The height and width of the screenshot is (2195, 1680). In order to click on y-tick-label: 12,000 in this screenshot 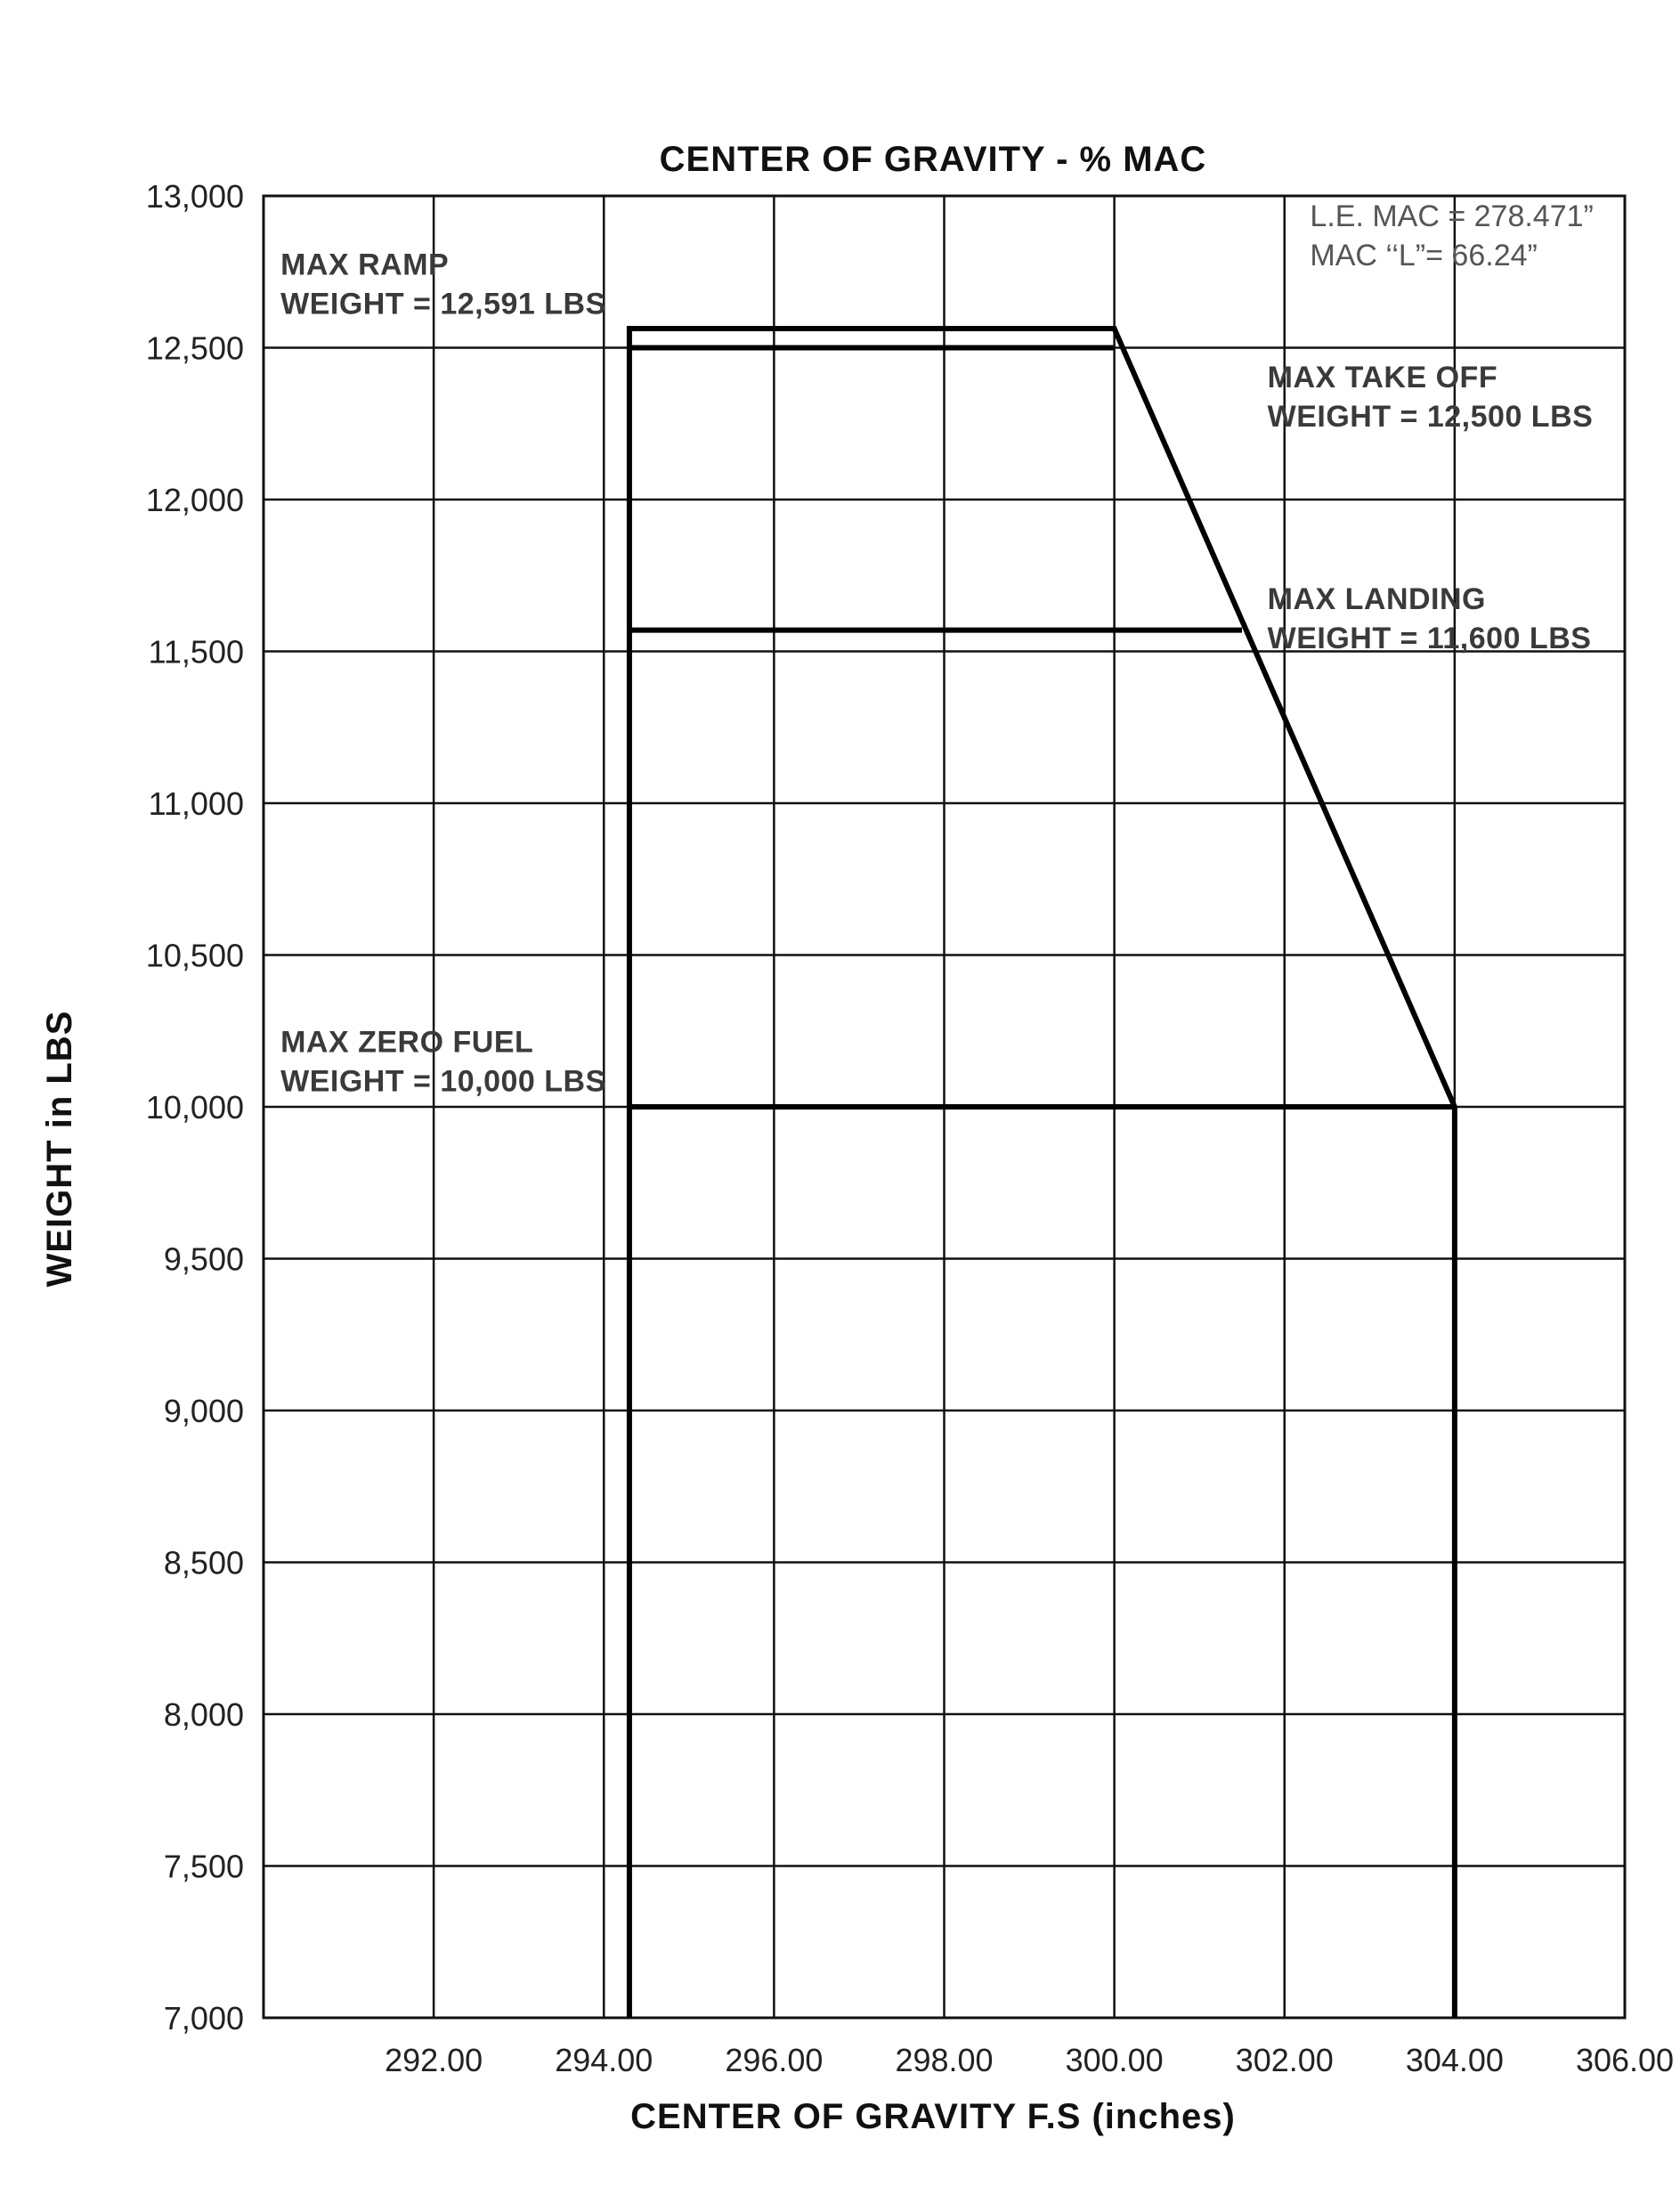, I will do `click(195, 500)`.